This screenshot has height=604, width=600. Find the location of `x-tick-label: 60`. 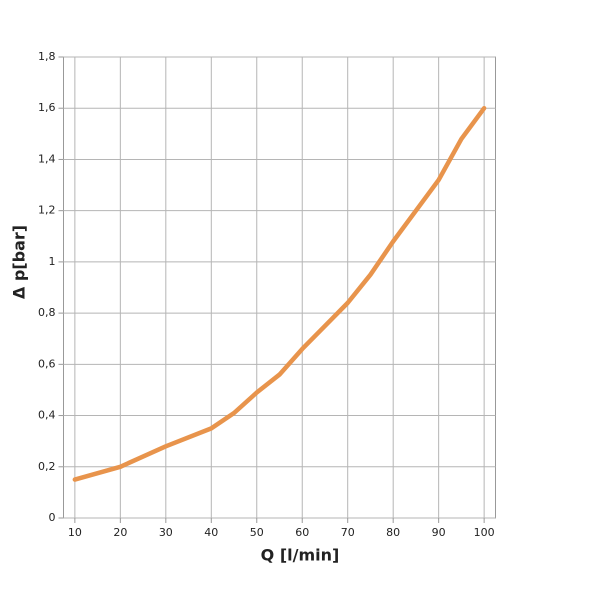

x-tick-label: 60 is located at coordinates (302, 532).